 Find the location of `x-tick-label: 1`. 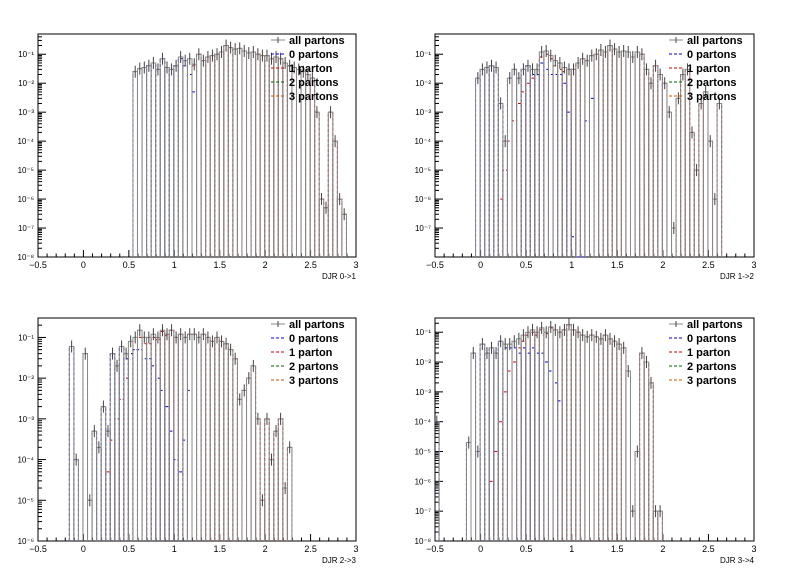

x-tick-label: 1 is located at coordinates (174, 549).